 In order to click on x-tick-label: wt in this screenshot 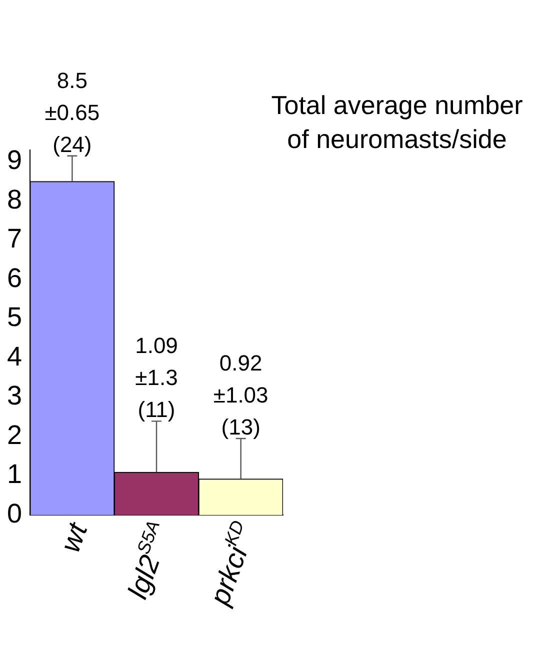, I will do `click(74, 537)`.